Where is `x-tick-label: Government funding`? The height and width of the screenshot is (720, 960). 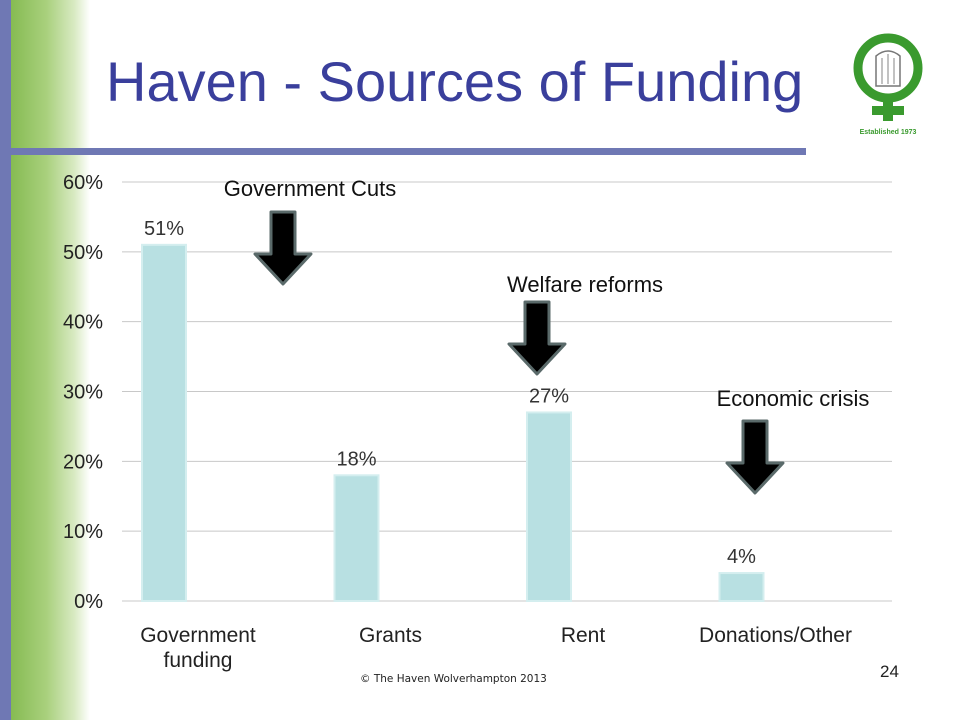 x-tick-label: Government funding is located at coordinates (198, 648).